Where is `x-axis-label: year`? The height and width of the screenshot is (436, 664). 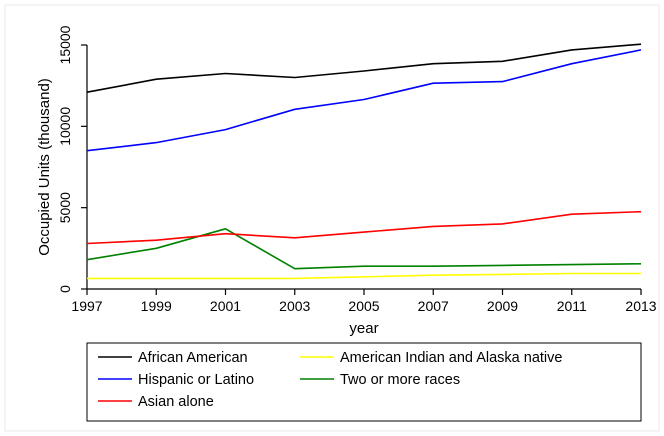
x-axis-label: year is located at coordinates (363, 328).